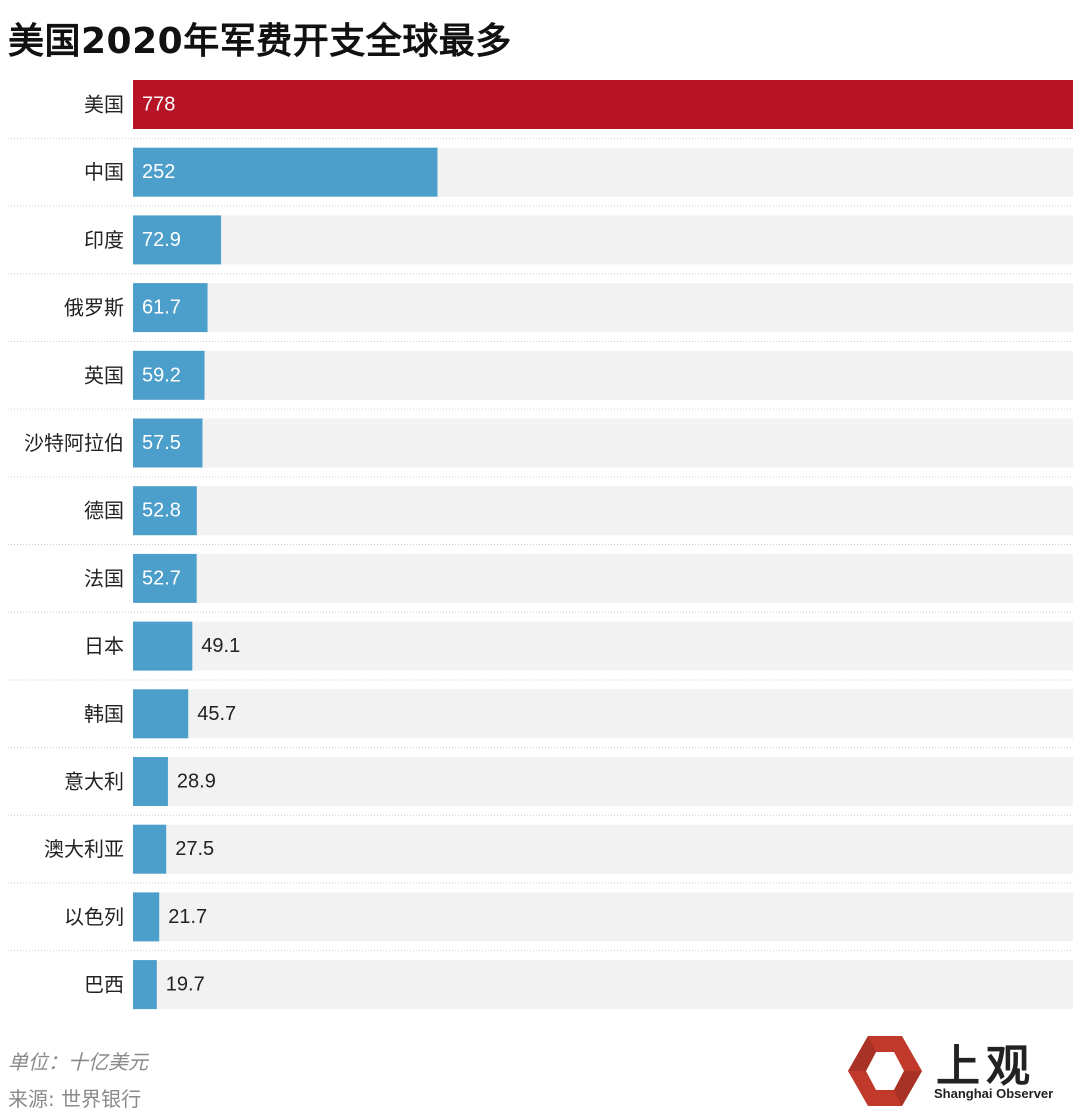 This screenshot has width=1080, height=1119. What do you see at coordinates (84, 849) in the screenshot?
I see `category-label: 澳大利亚` at bounding box center [84, 849].